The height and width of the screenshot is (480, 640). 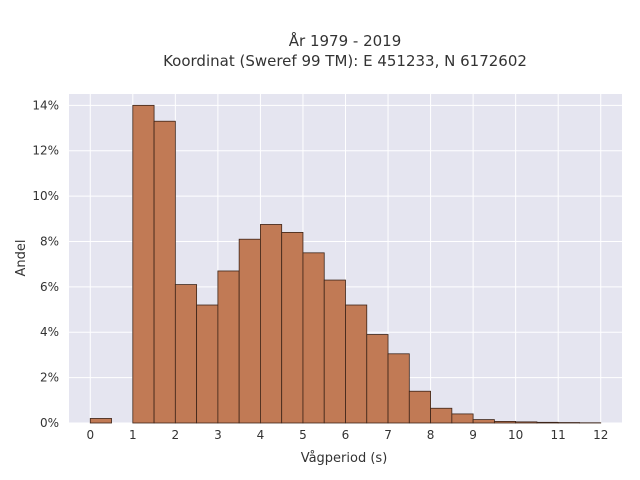 What do you see at coordinates (218, 435) in the screenshot?
I see `x-tick-label: 3` at bounding box center [218, 435].